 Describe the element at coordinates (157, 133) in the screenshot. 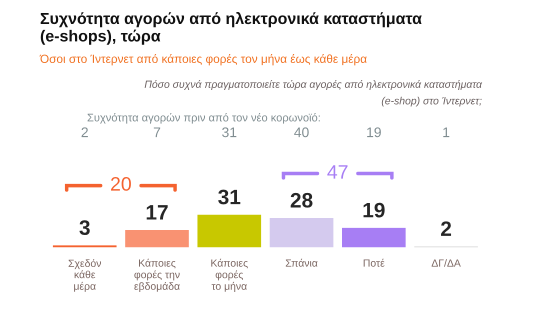

I see `text: 7` at that location.